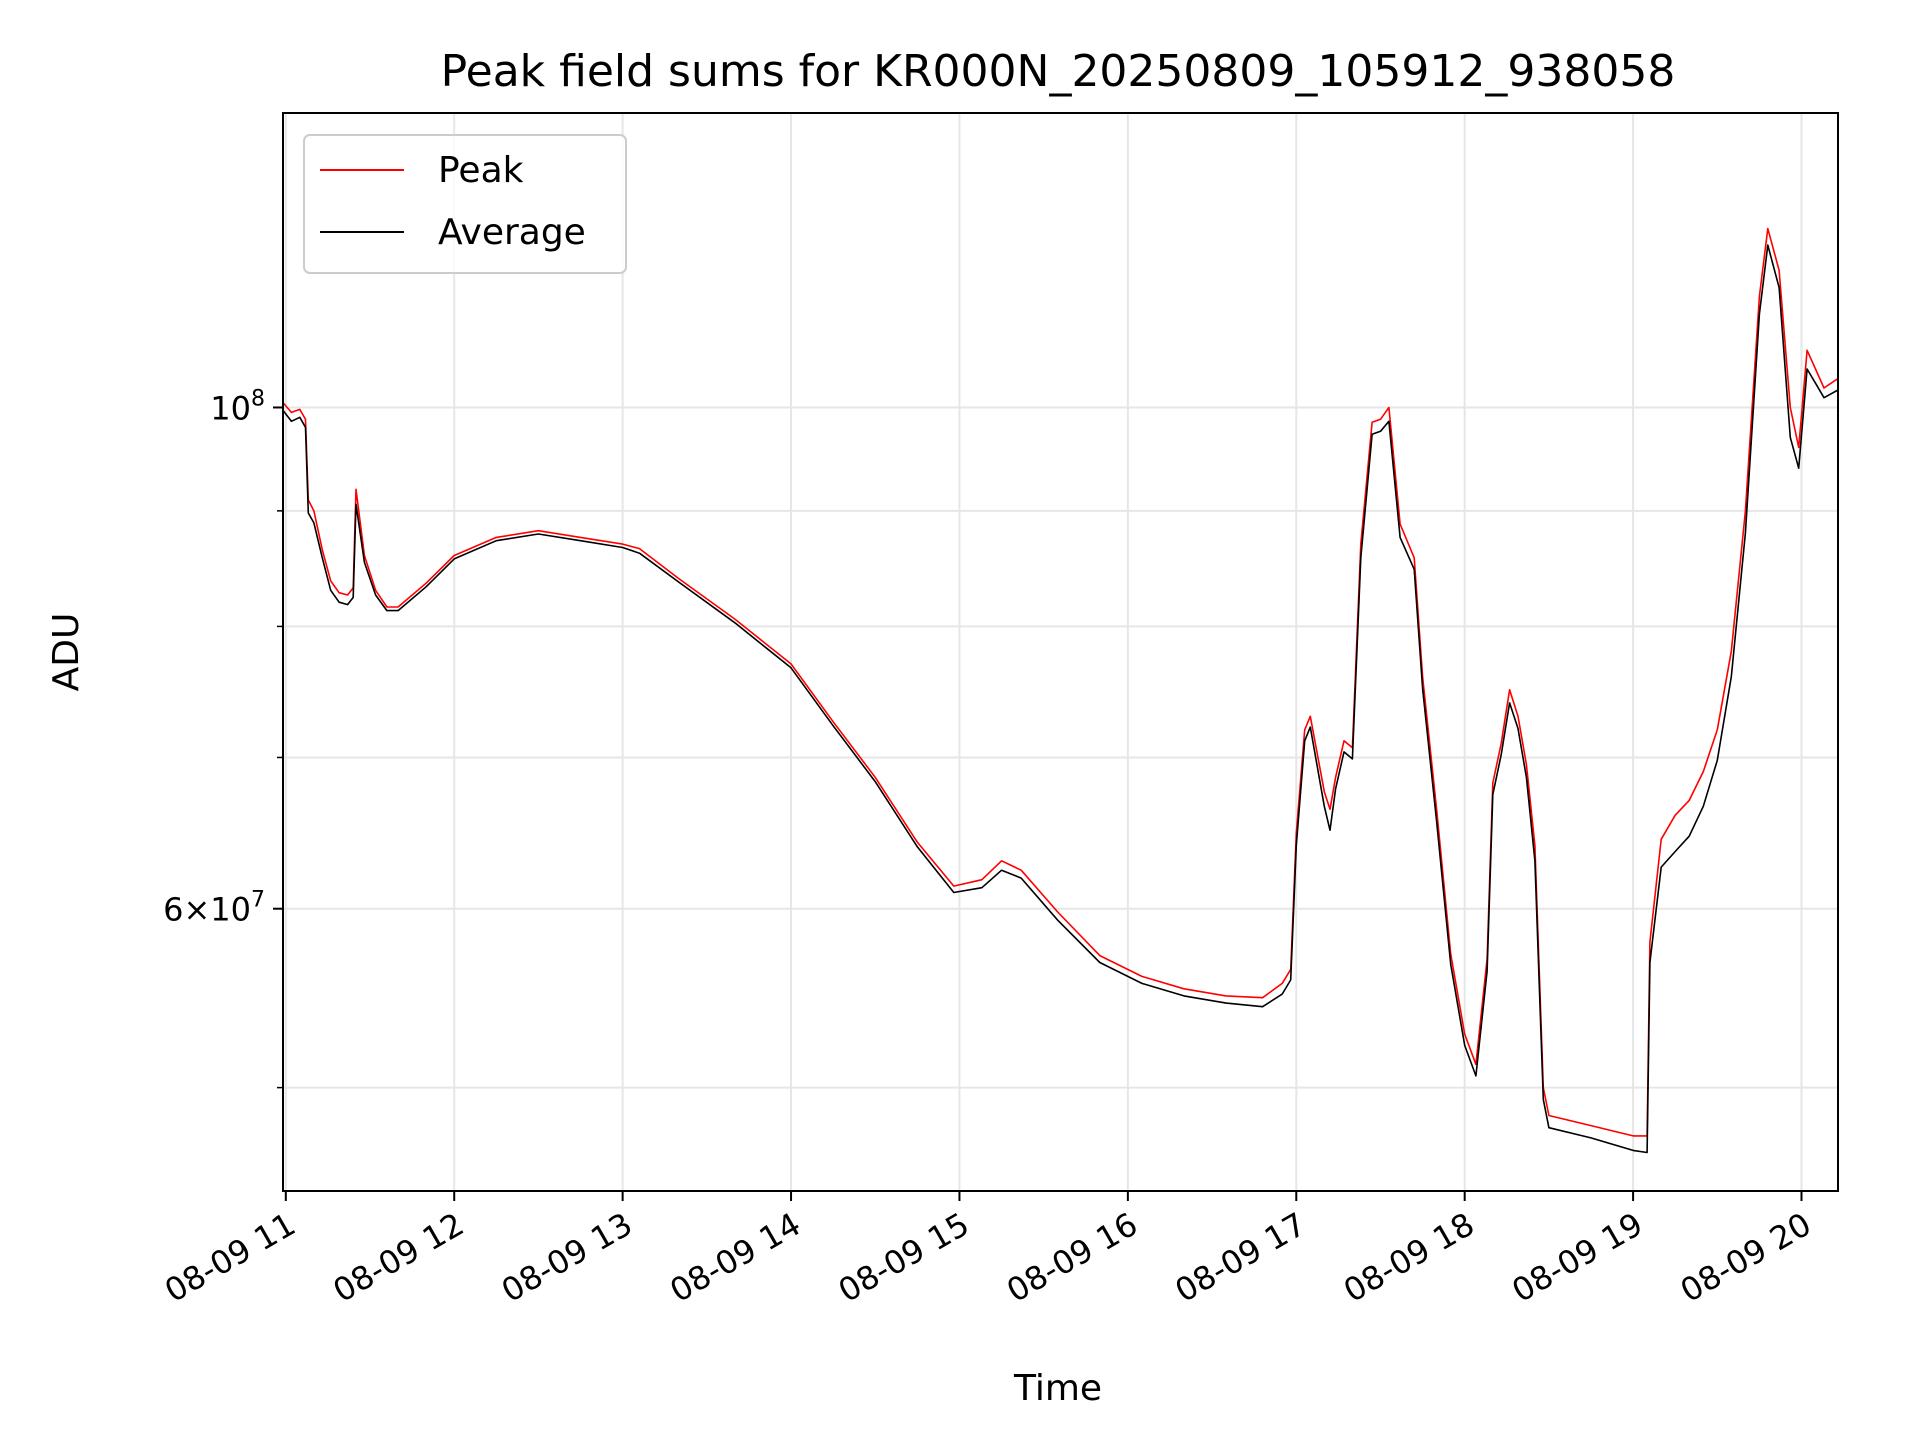 The width and height of the screenshot is (1920, 1440). Describe the element at coordinates (481, 170) in the screenshot. I see `legend-label-peak: Peak` at that location.